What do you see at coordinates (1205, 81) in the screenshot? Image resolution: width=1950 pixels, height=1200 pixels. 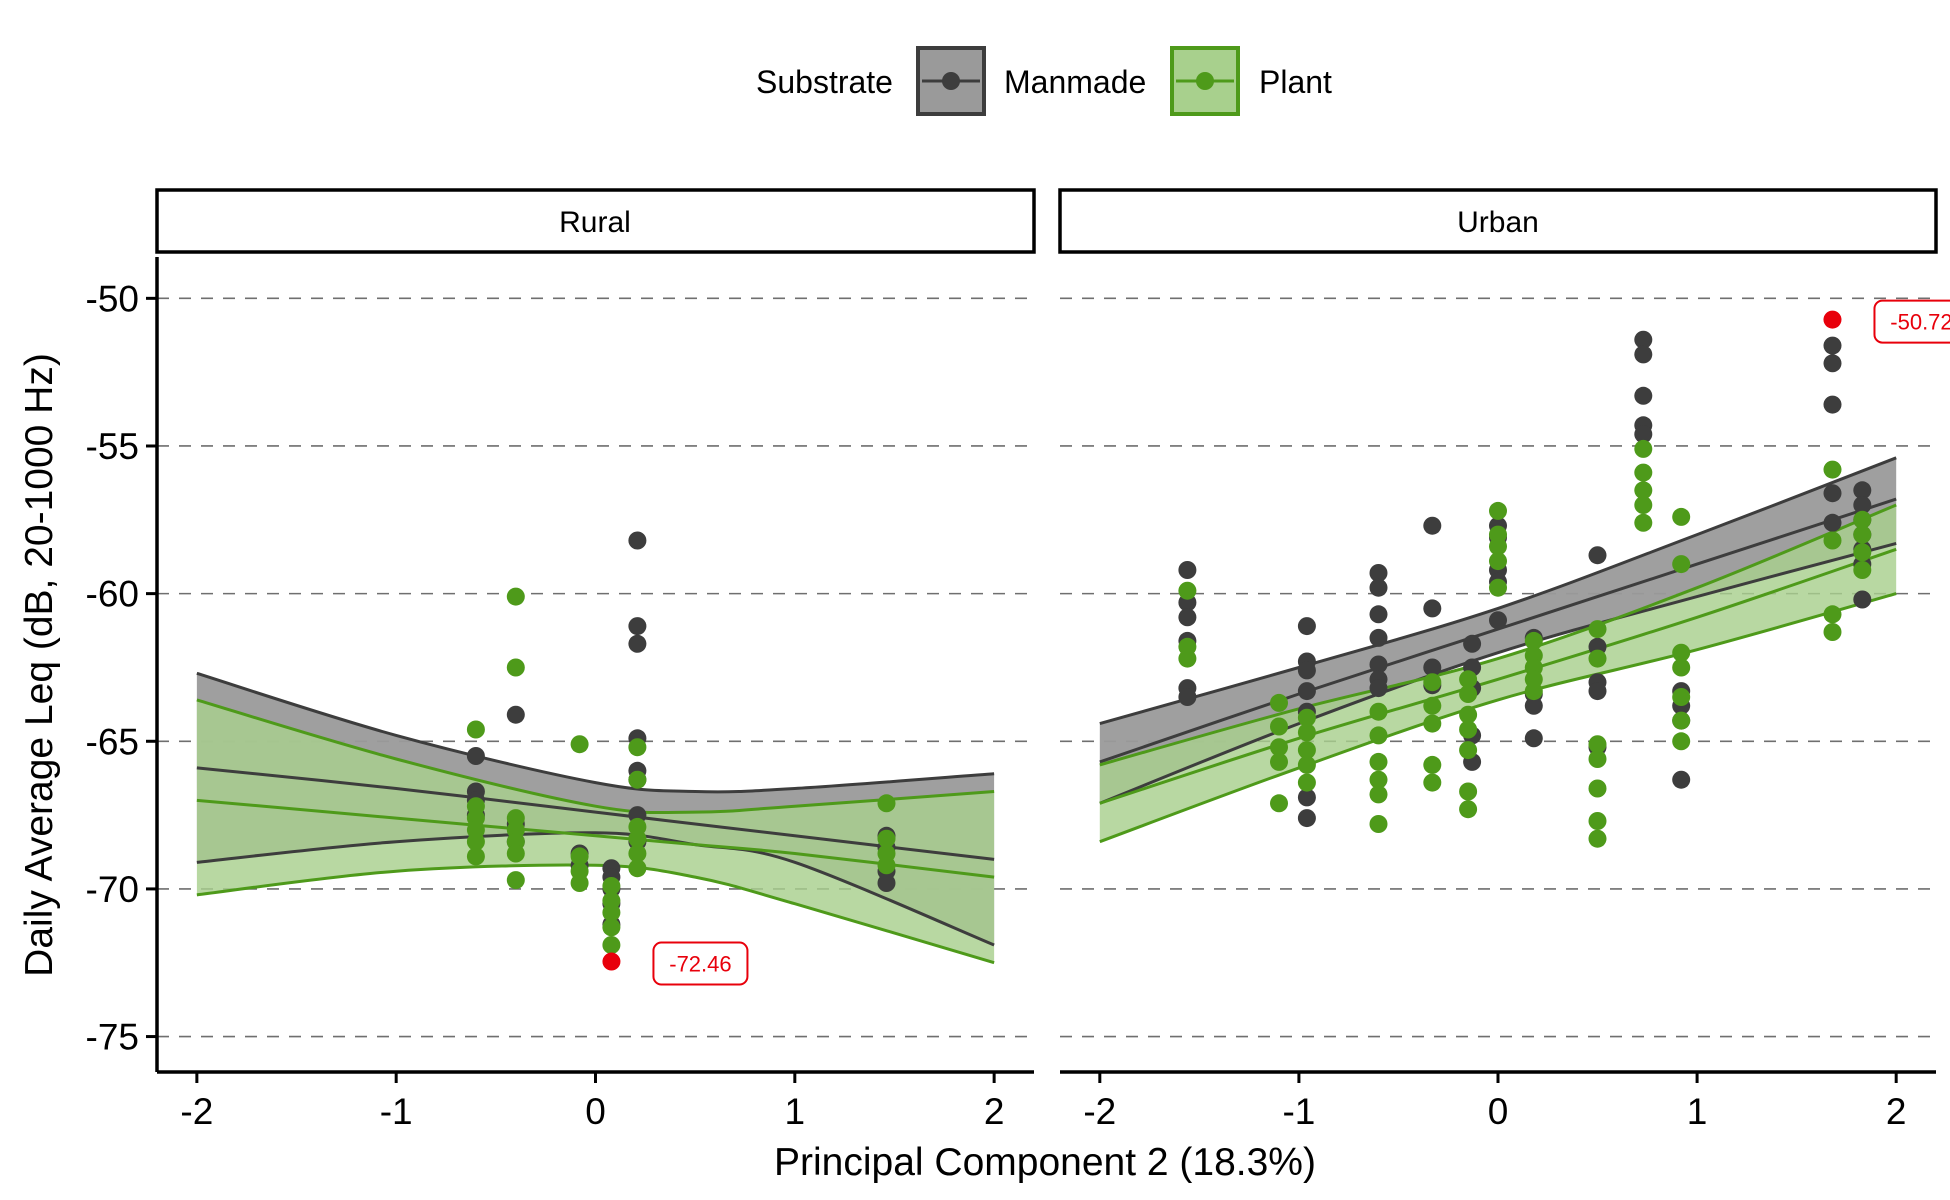 I see `legend-key-plant-point` at bounding box center [1205, 81].